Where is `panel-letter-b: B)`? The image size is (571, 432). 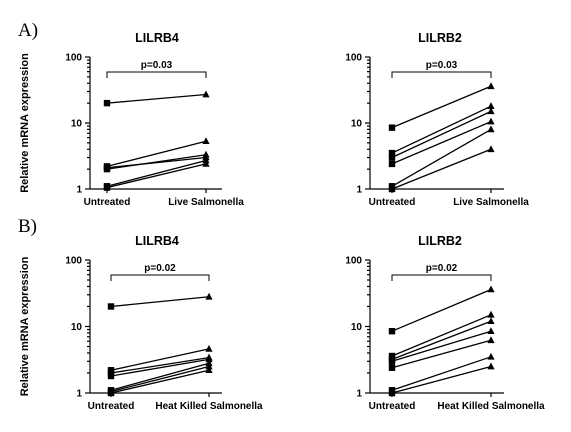
panel-letter-b: B) is located at coordinates (27, 226).